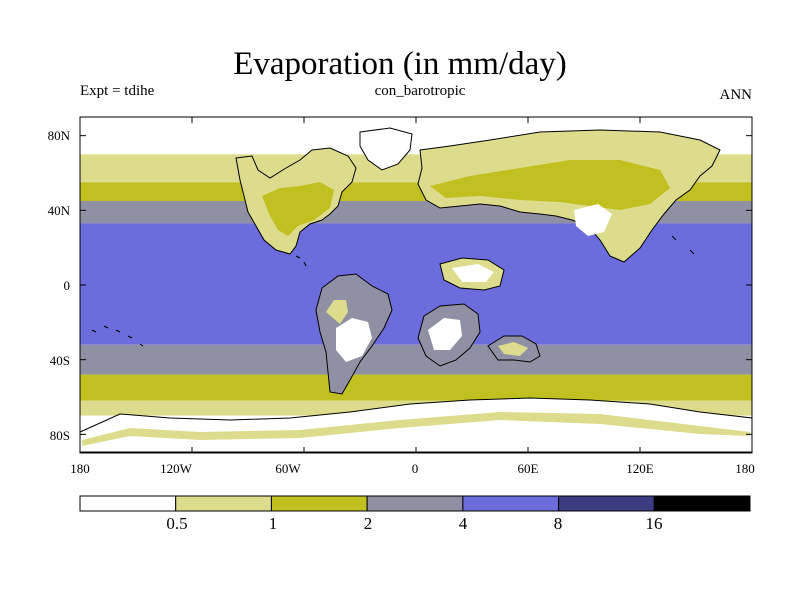  I want to click on y-tick-label: 0, so click(67, 285).